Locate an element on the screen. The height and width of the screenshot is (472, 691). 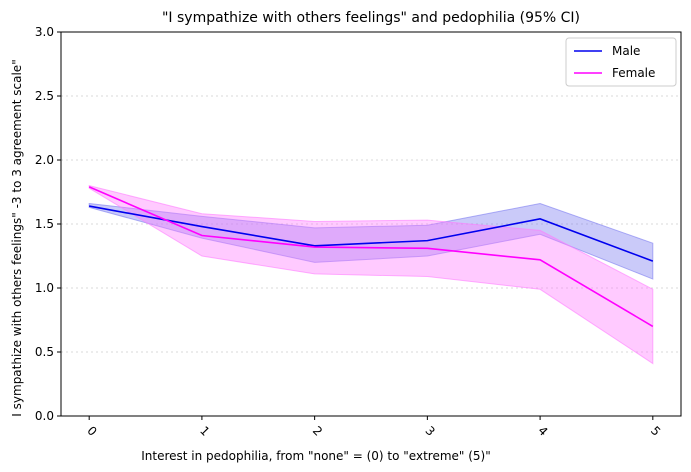
legend-box is located at coordinates (621, 62).